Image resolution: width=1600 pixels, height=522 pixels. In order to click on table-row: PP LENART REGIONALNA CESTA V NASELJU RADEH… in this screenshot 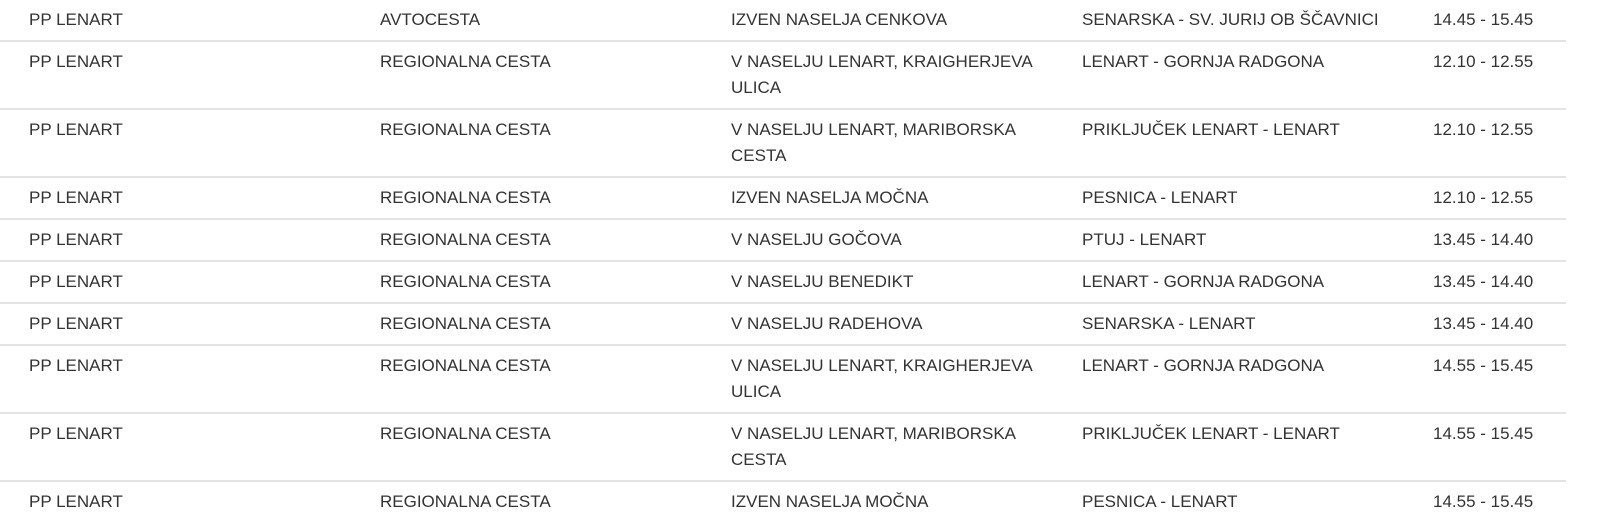, I will do `click(783, 324)`.